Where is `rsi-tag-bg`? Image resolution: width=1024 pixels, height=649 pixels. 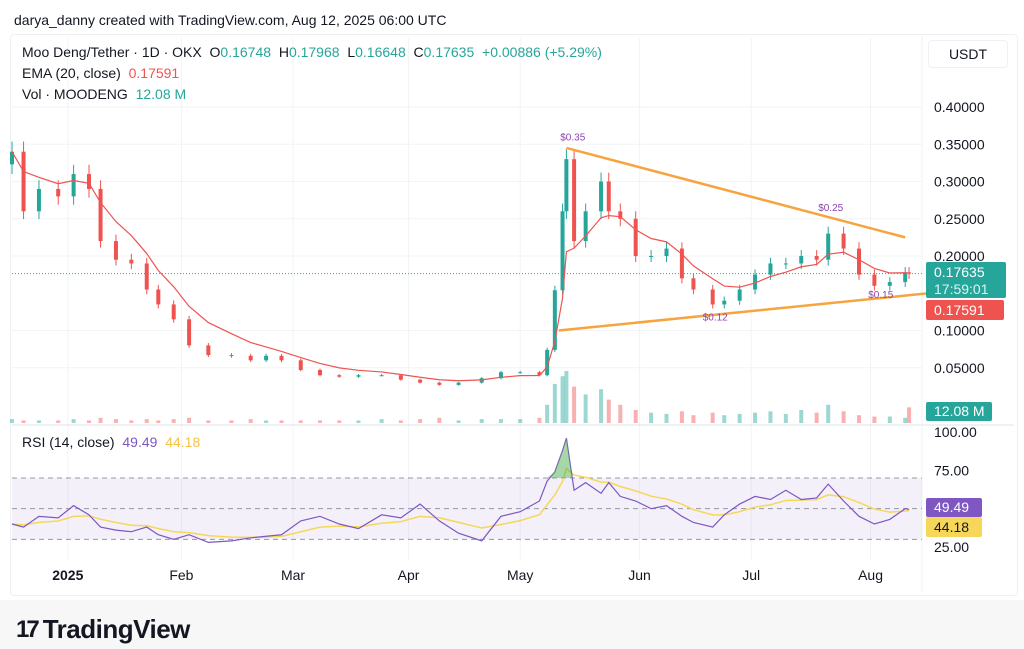 rsi-tag-bg is located at coordinates (954, 507).